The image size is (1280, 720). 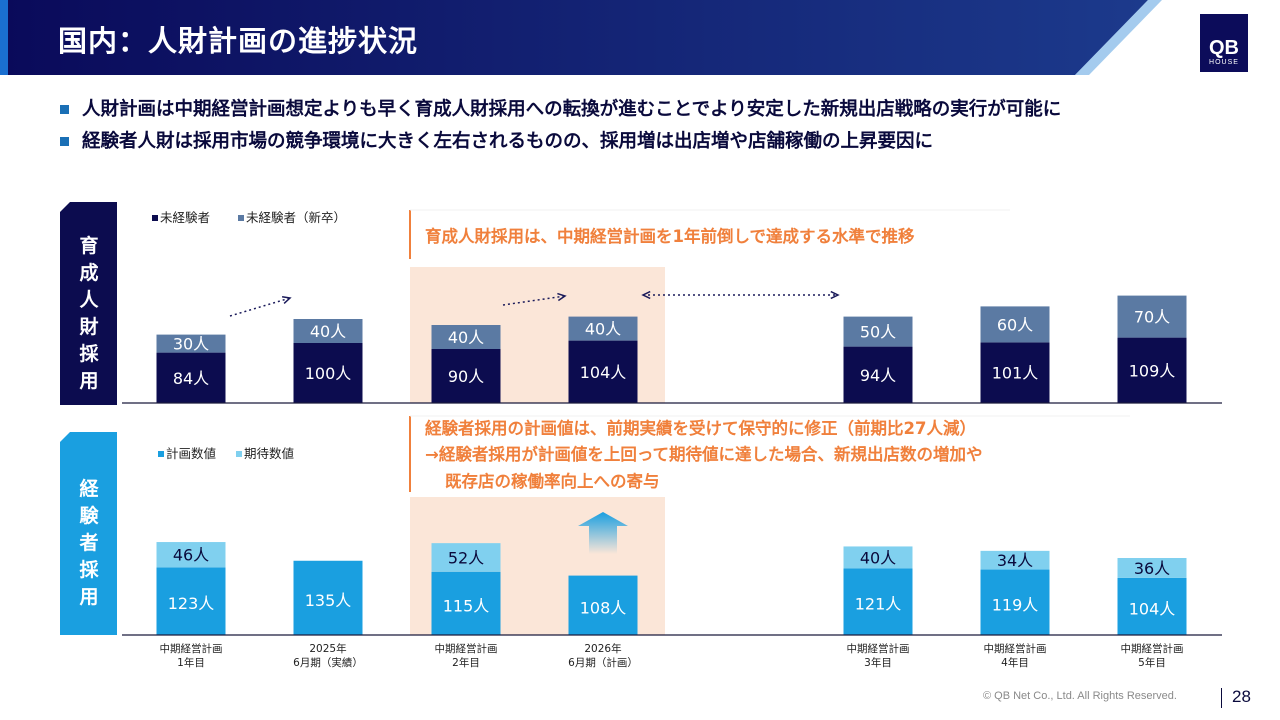 I want to click on legend-label: 未経験者（新卒）, so click(x=296, y=217).